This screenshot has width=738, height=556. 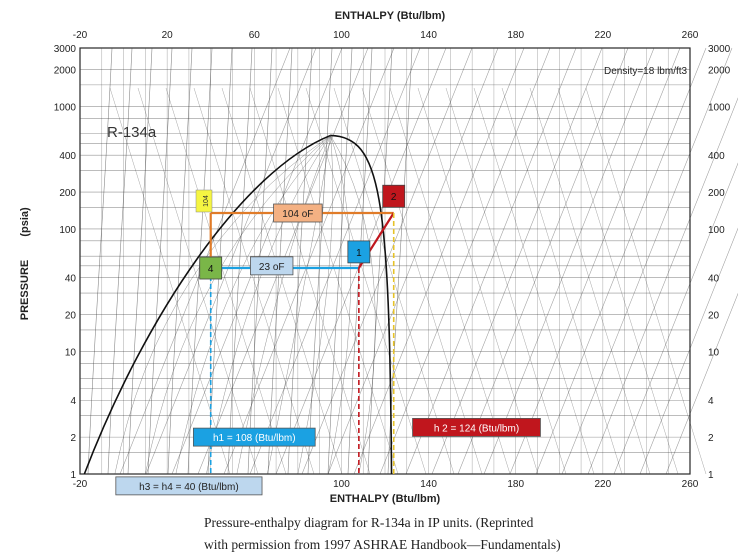 I want to click on y-tick-label-left: 3000, so click(x=65, y=49).